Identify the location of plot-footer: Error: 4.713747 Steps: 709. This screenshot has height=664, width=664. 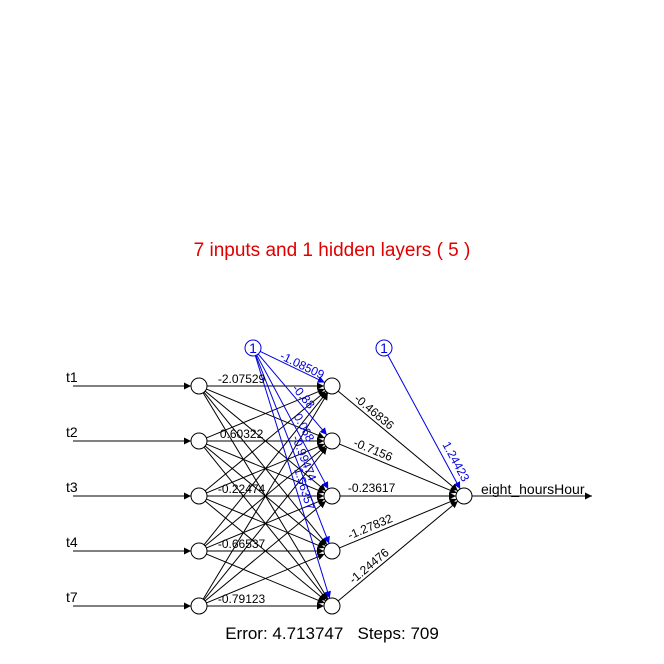
(332, 634).